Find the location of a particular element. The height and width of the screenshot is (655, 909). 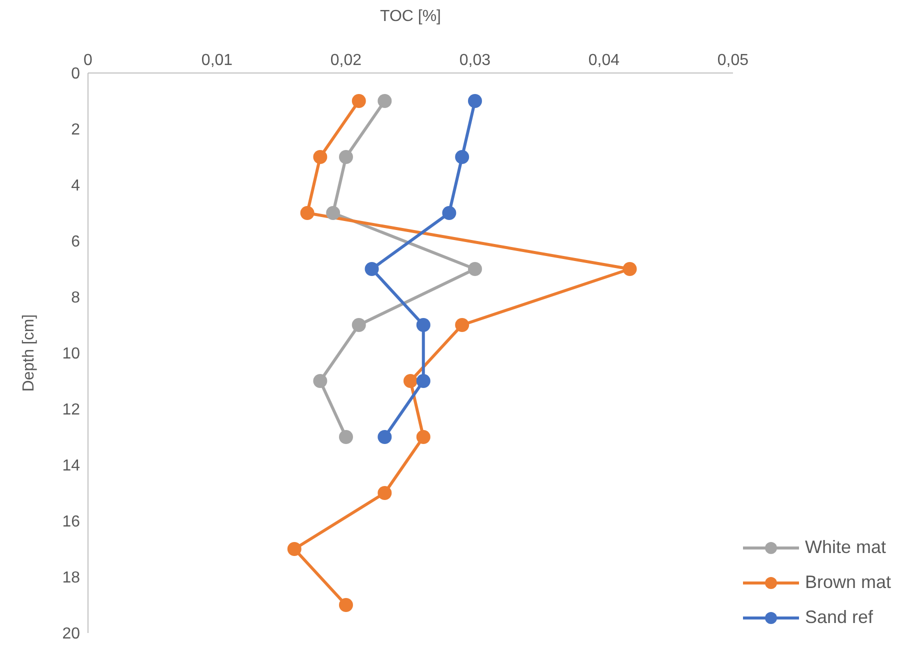

y-tick-label: 2 is located at coordinates (75, 130).